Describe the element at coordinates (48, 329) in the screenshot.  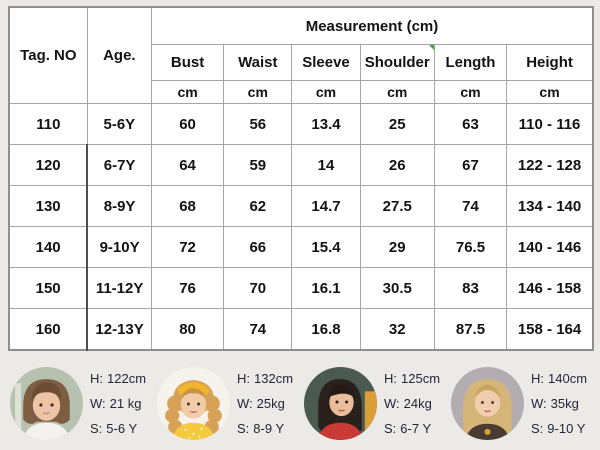
I see `cell-tag: 160` at that location.